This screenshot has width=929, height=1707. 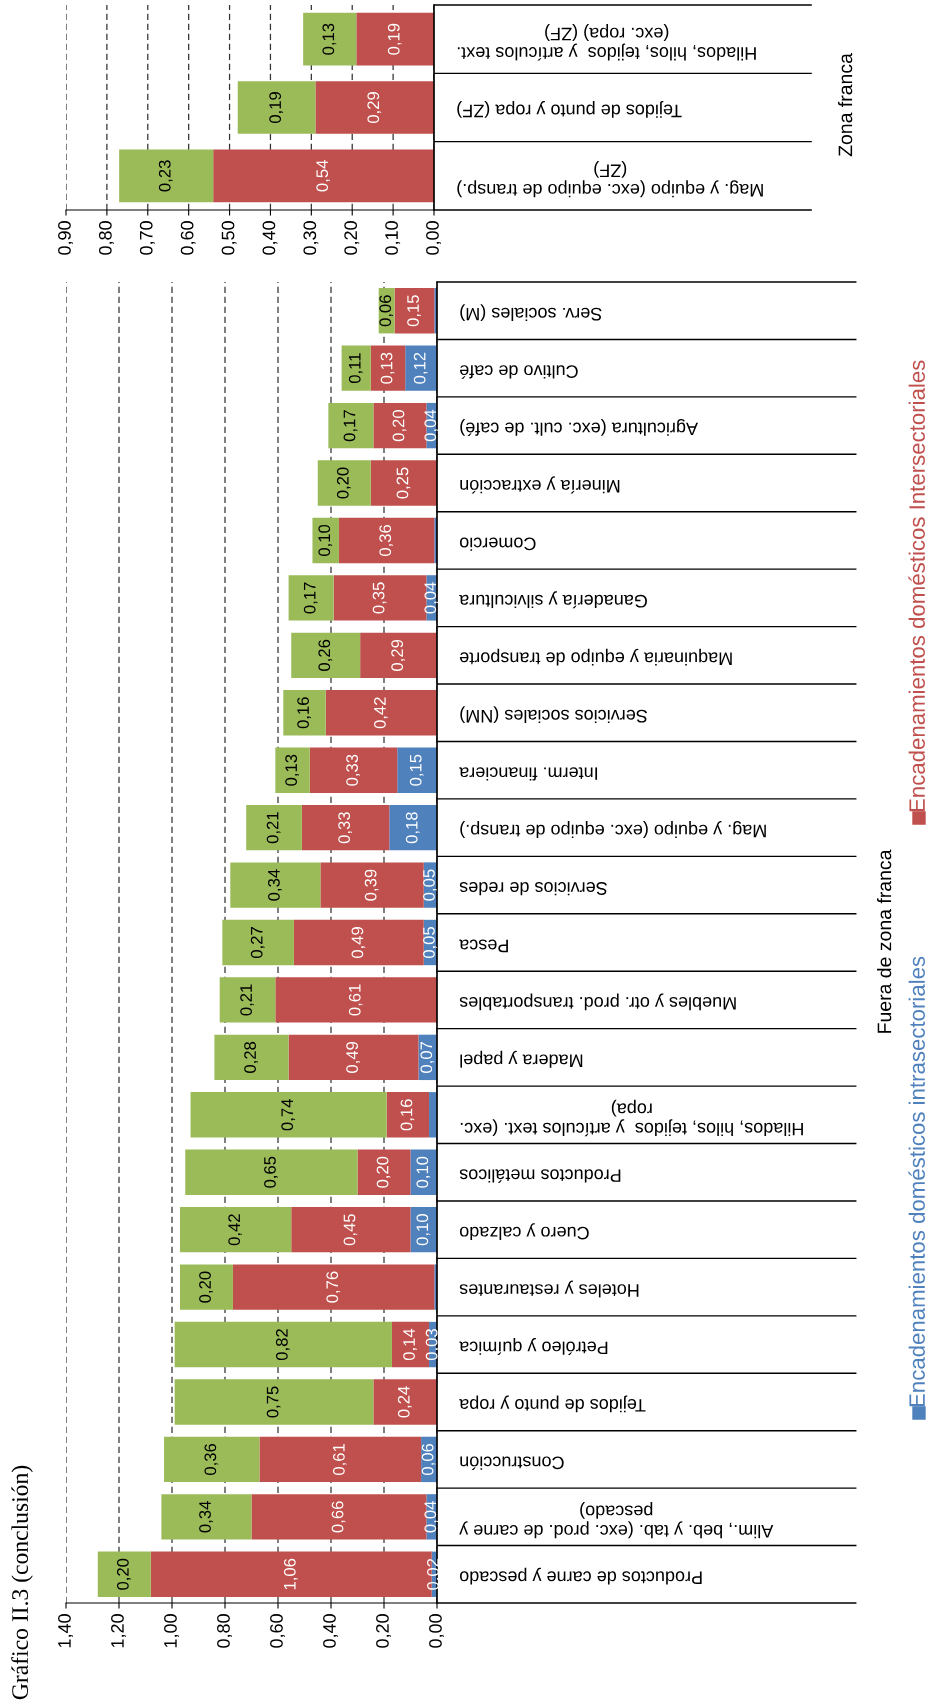 What do you see at coordinates (65, 1631) in the screenshot?
I see `x-tick-label: 1,40` at bounding box center [65, 1631].